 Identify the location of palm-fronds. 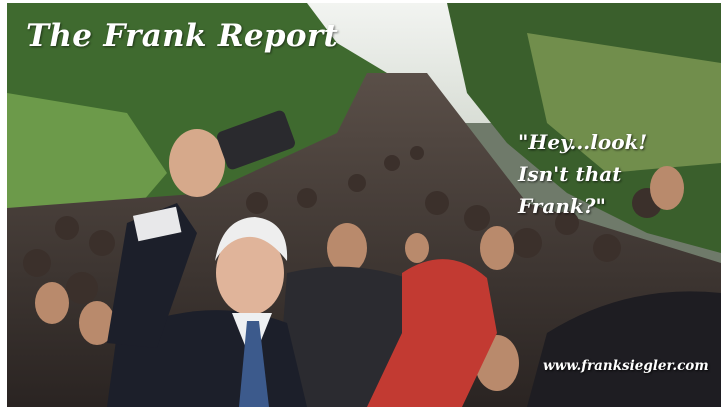
(624, 103).